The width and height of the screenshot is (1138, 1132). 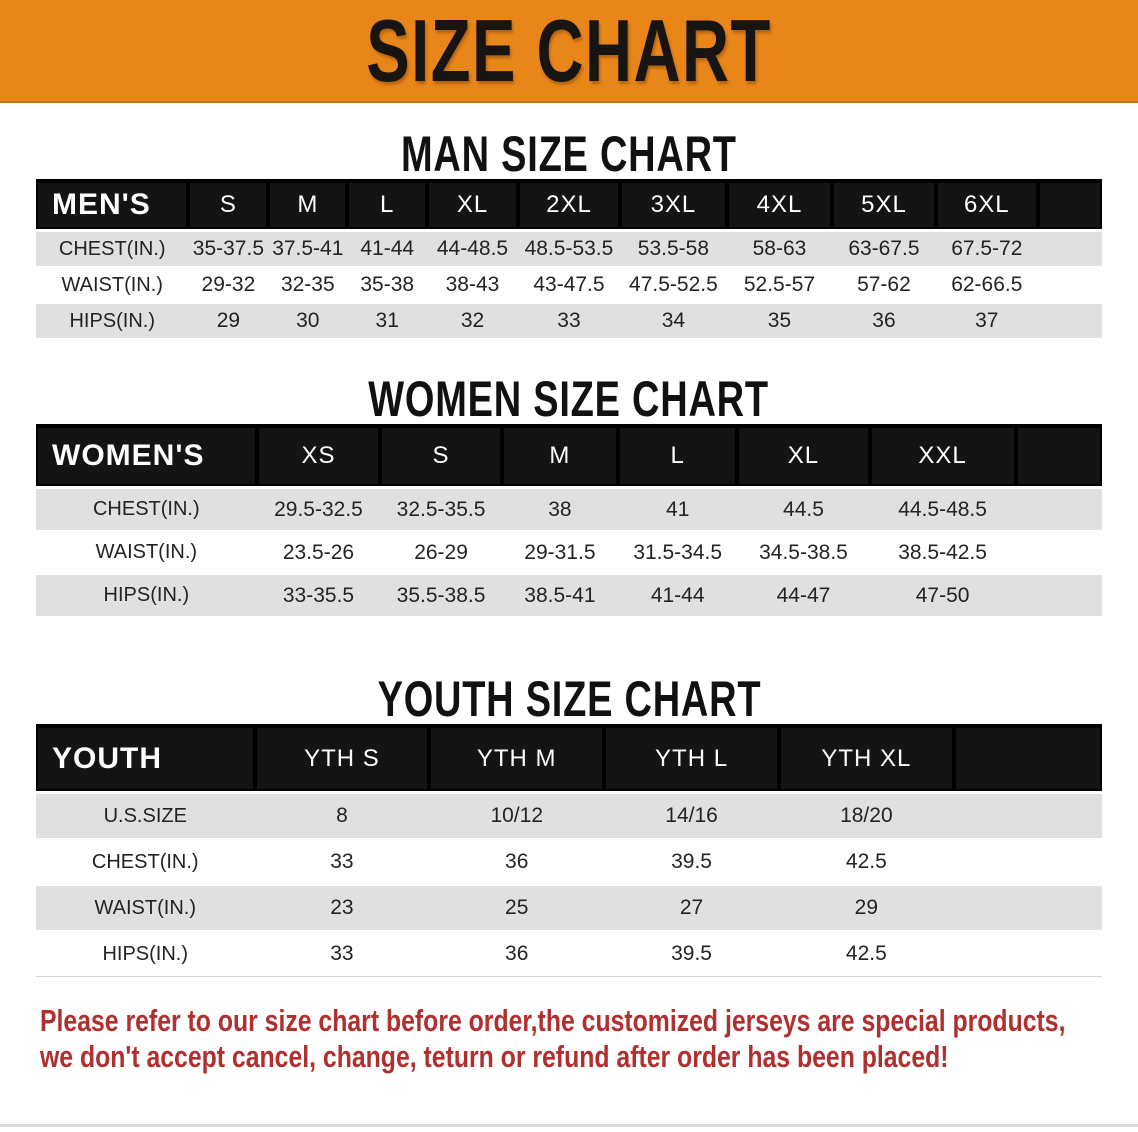 I want to click on value-cell: 43-47.5, so click(x=569, y=284).